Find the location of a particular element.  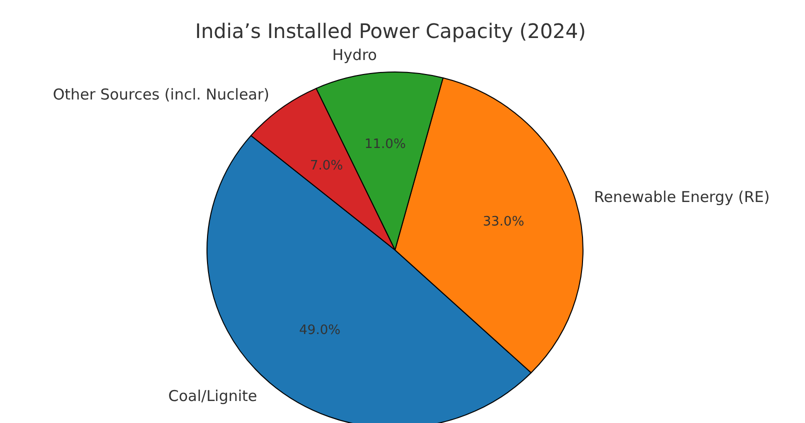

slice-label: Other Sources (incl. Nuclear) is located at coordinates (161, 95).